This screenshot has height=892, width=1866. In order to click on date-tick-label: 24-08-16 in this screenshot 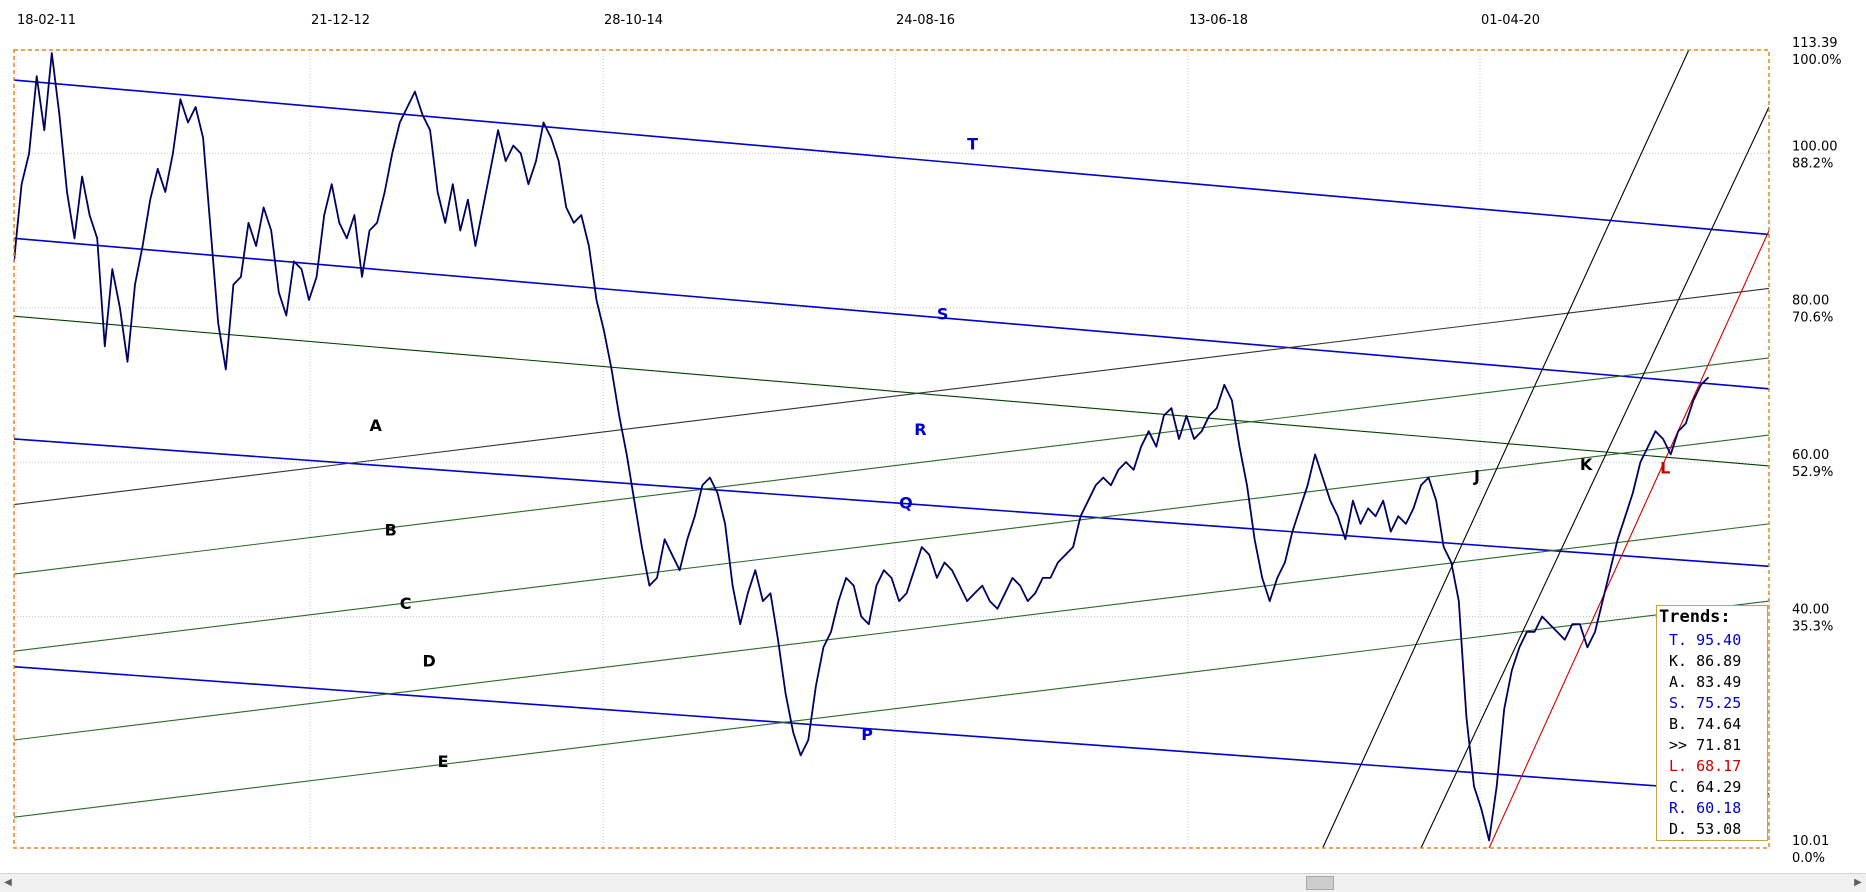, I will do `click(925, 20)`.